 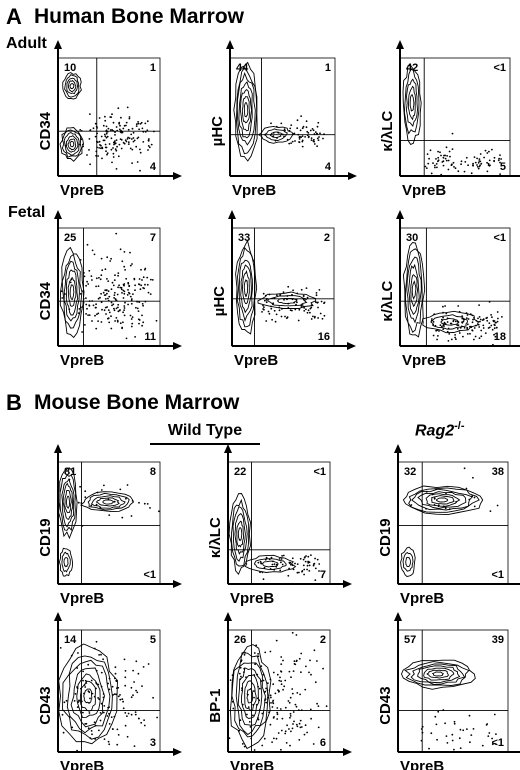 What do you see at coordinates (205, 430) in the screenshot?
I see `wild-type-label: Wild Type` at bounding box center [205, 430].